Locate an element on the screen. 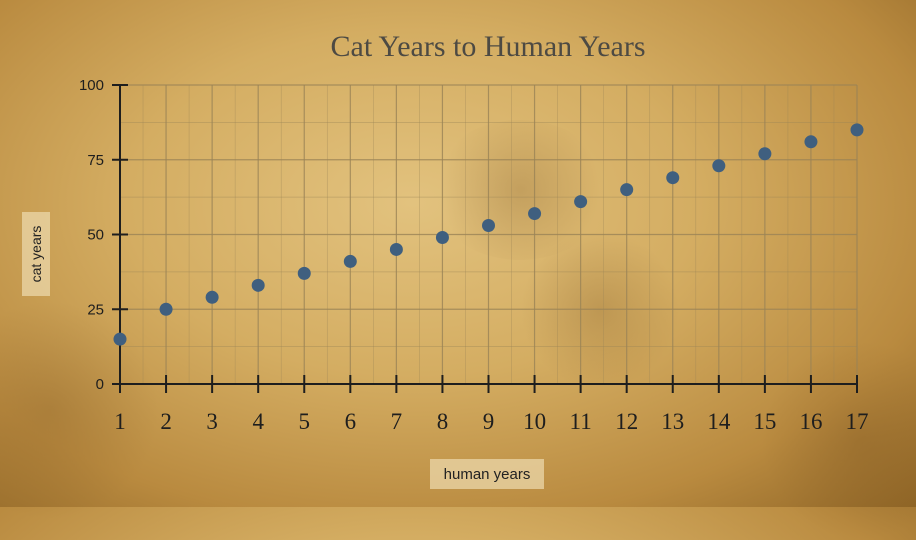 This screenshot has width=916, height=540. x-tick-label: 5 is located at coordinates (305, 421).